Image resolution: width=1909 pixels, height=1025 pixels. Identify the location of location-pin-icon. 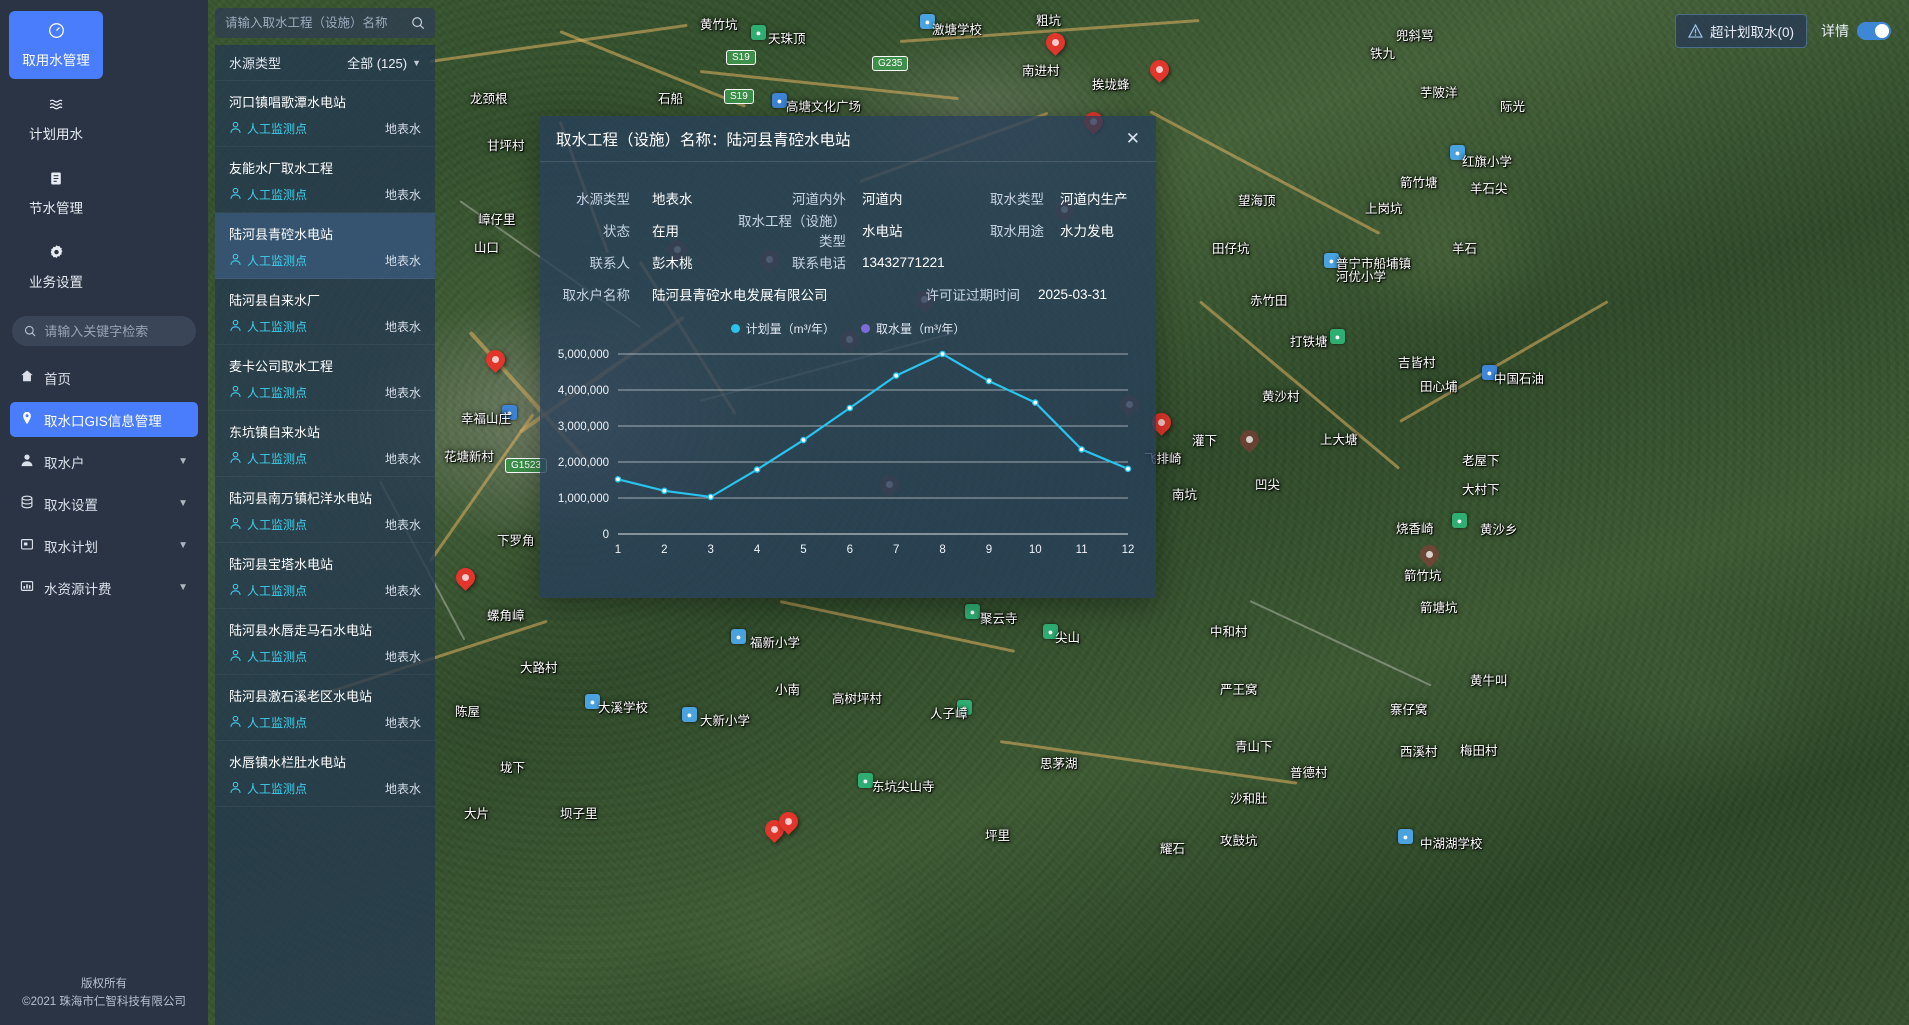
(27, 419).